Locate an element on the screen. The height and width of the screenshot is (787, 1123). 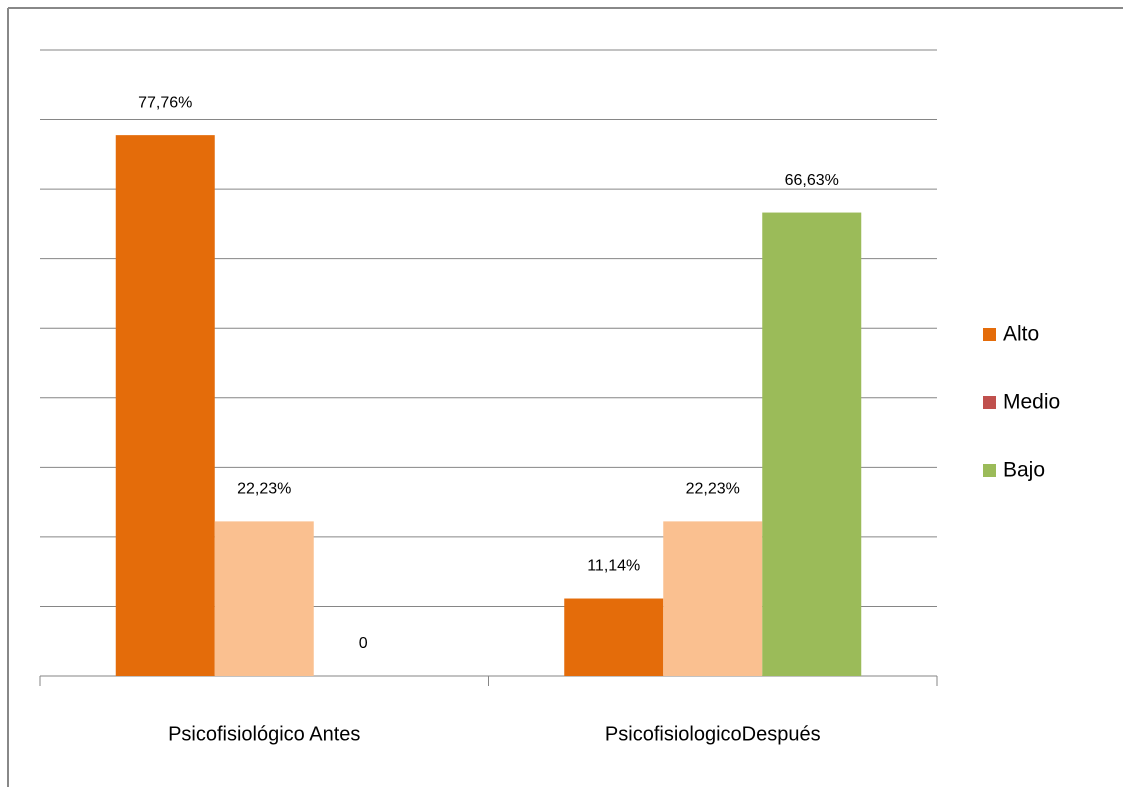
legend-label: Alto is located at coordinates (1021, 334).